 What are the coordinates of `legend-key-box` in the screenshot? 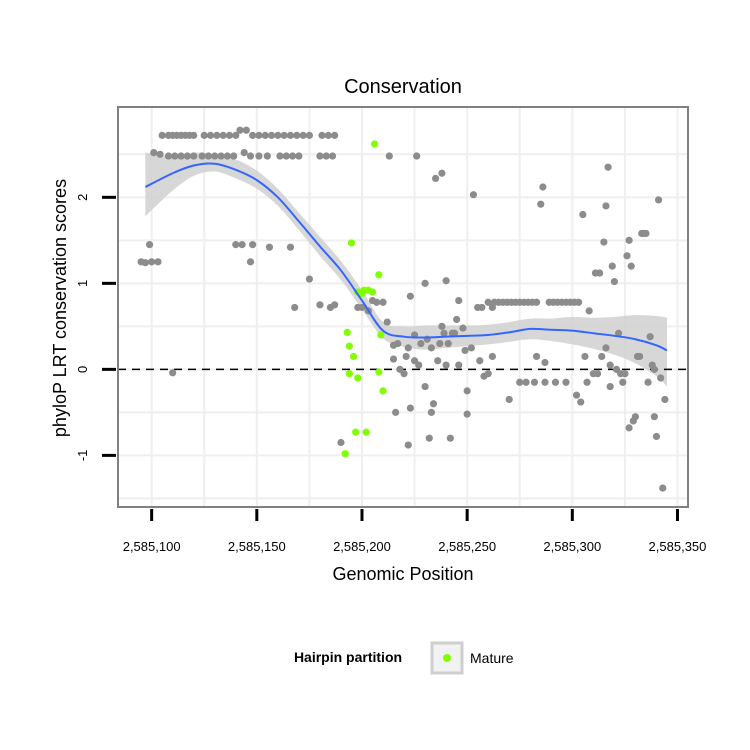 It's located at (447, 658).